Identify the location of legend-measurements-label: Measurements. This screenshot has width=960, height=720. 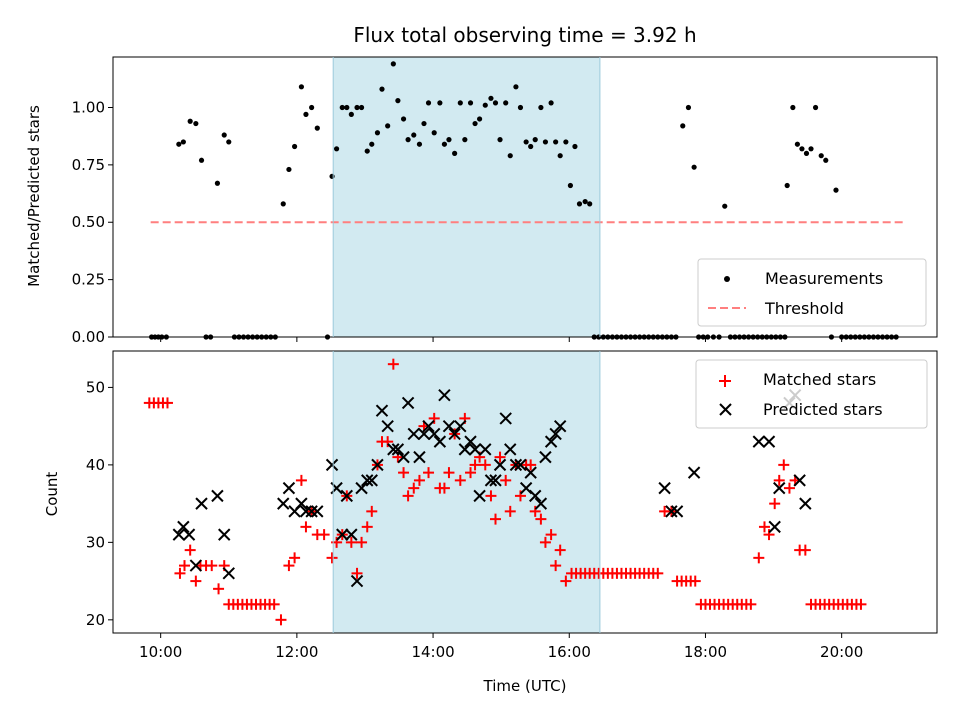
(824, 278).